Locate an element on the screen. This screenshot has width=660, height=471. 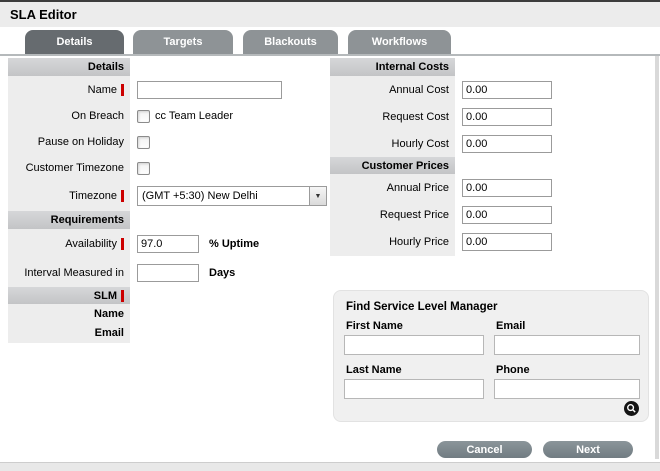
internal-costs-section-header: Internal Costs is located at coordinates (493, 67).